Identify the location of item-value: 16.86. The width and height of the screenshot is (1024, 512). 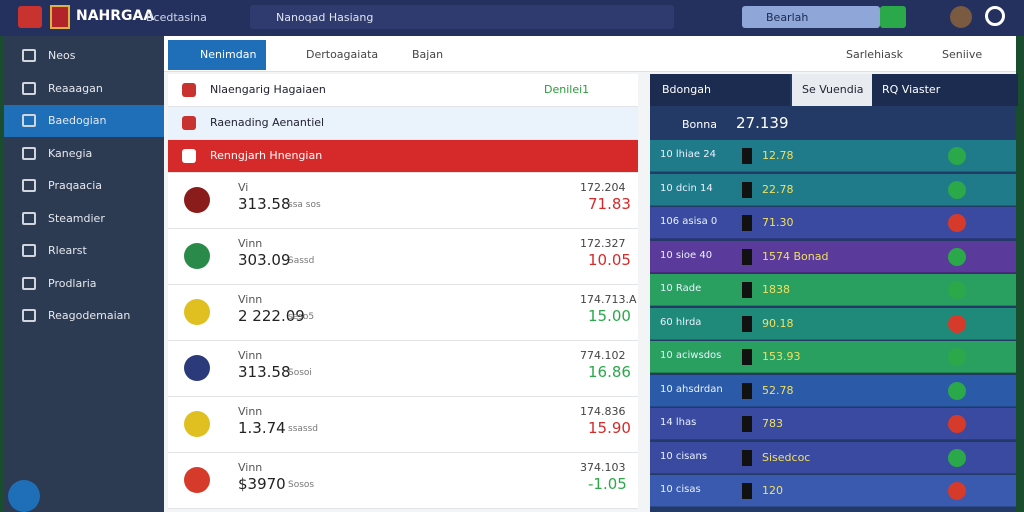
(609, 372).